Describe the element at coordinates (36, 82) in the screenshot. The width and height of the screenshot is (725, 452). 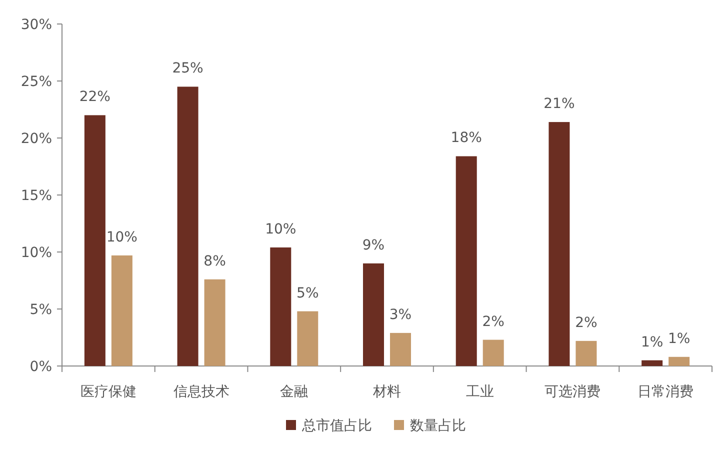
I see `y-tick-label: 25%` at that location.